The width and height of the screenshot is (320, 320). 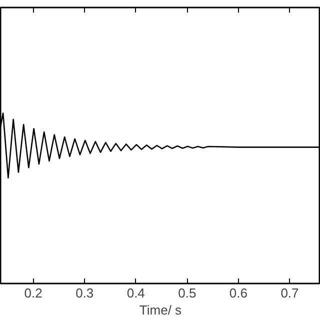 I want to click on x-tick-label: 0.6, so click(x=238, y=293).